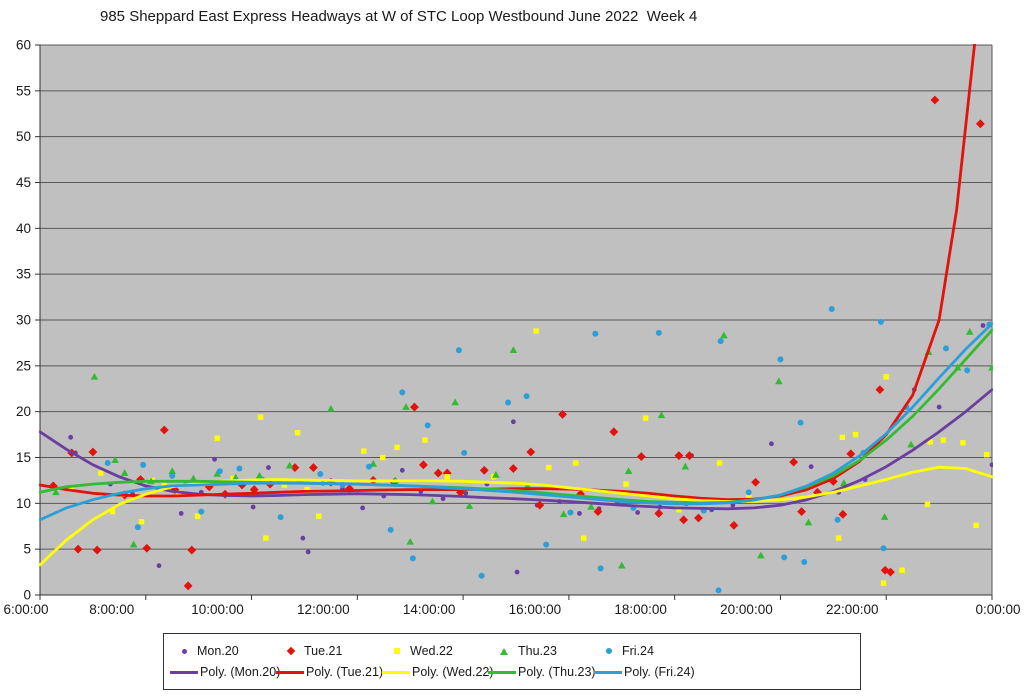 This screenshot has width=1024, height=696. I want to click on legend-label: Thu.23, so click(537, 651).